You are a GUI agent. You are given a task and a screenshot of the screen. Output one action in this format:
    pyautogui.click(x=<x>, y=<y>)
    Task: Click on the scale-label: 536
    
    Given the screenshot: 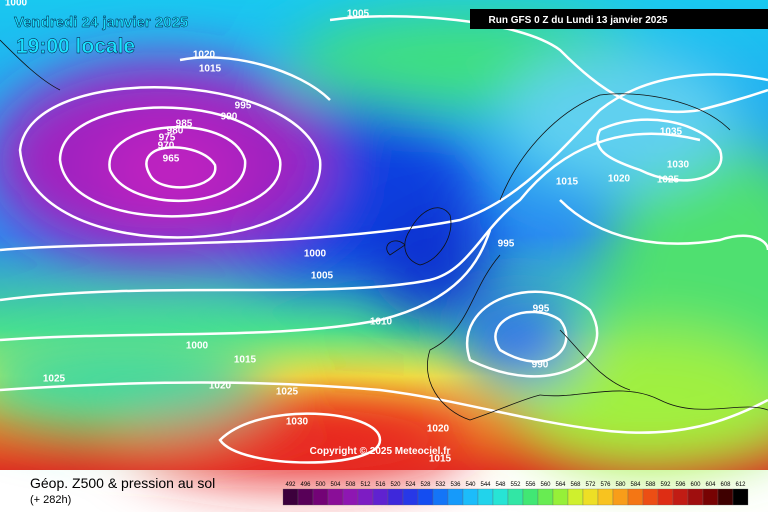 What is the action you would take?
    pyautogui.click(x=455, y=485)
    